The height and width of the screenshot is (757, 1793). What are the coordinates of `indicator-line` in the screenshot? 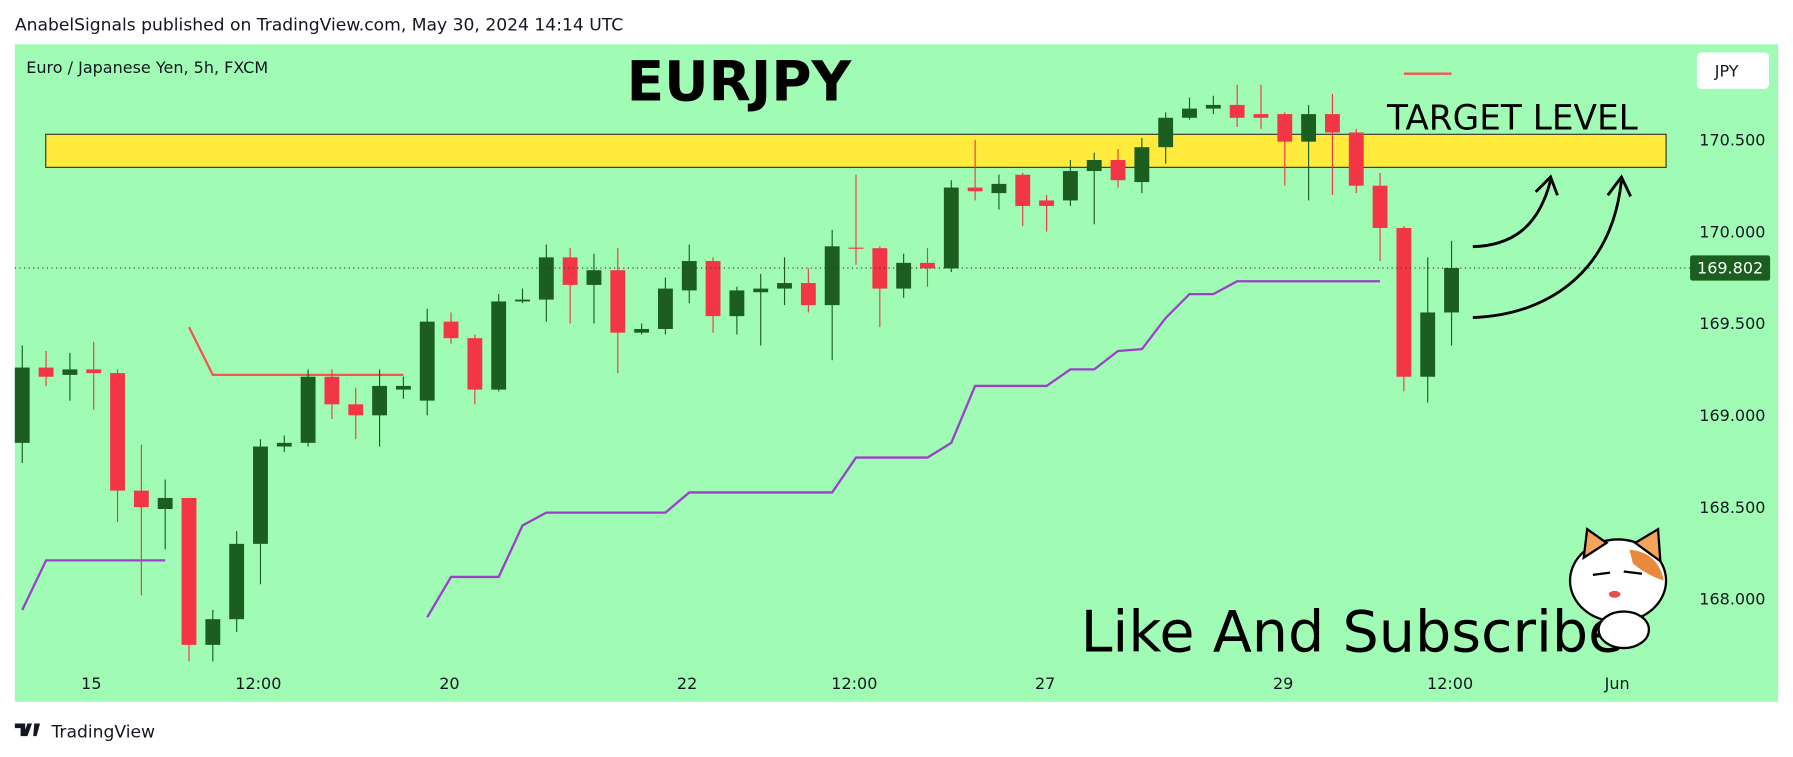 It's located at (295, 351).